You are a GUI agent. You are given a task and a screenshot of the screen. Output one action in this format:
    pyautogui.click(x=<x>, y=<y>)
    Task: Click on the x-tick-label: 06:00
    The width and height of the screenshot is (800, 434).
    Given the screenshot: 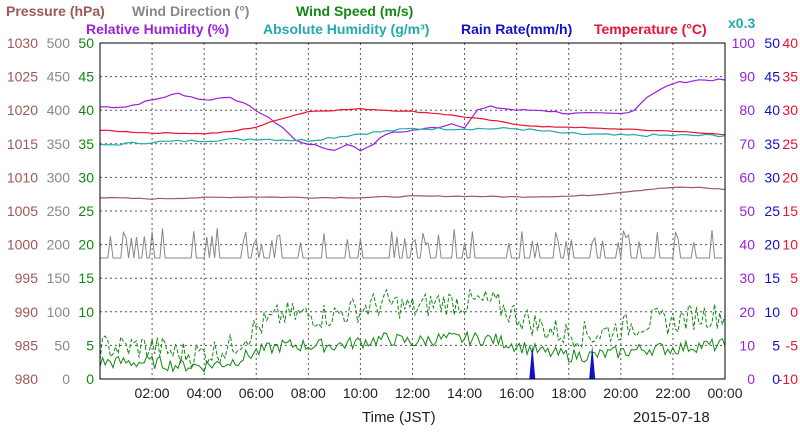 What is the action you would take?
    pyautogui.click(x=256, y=393)
    